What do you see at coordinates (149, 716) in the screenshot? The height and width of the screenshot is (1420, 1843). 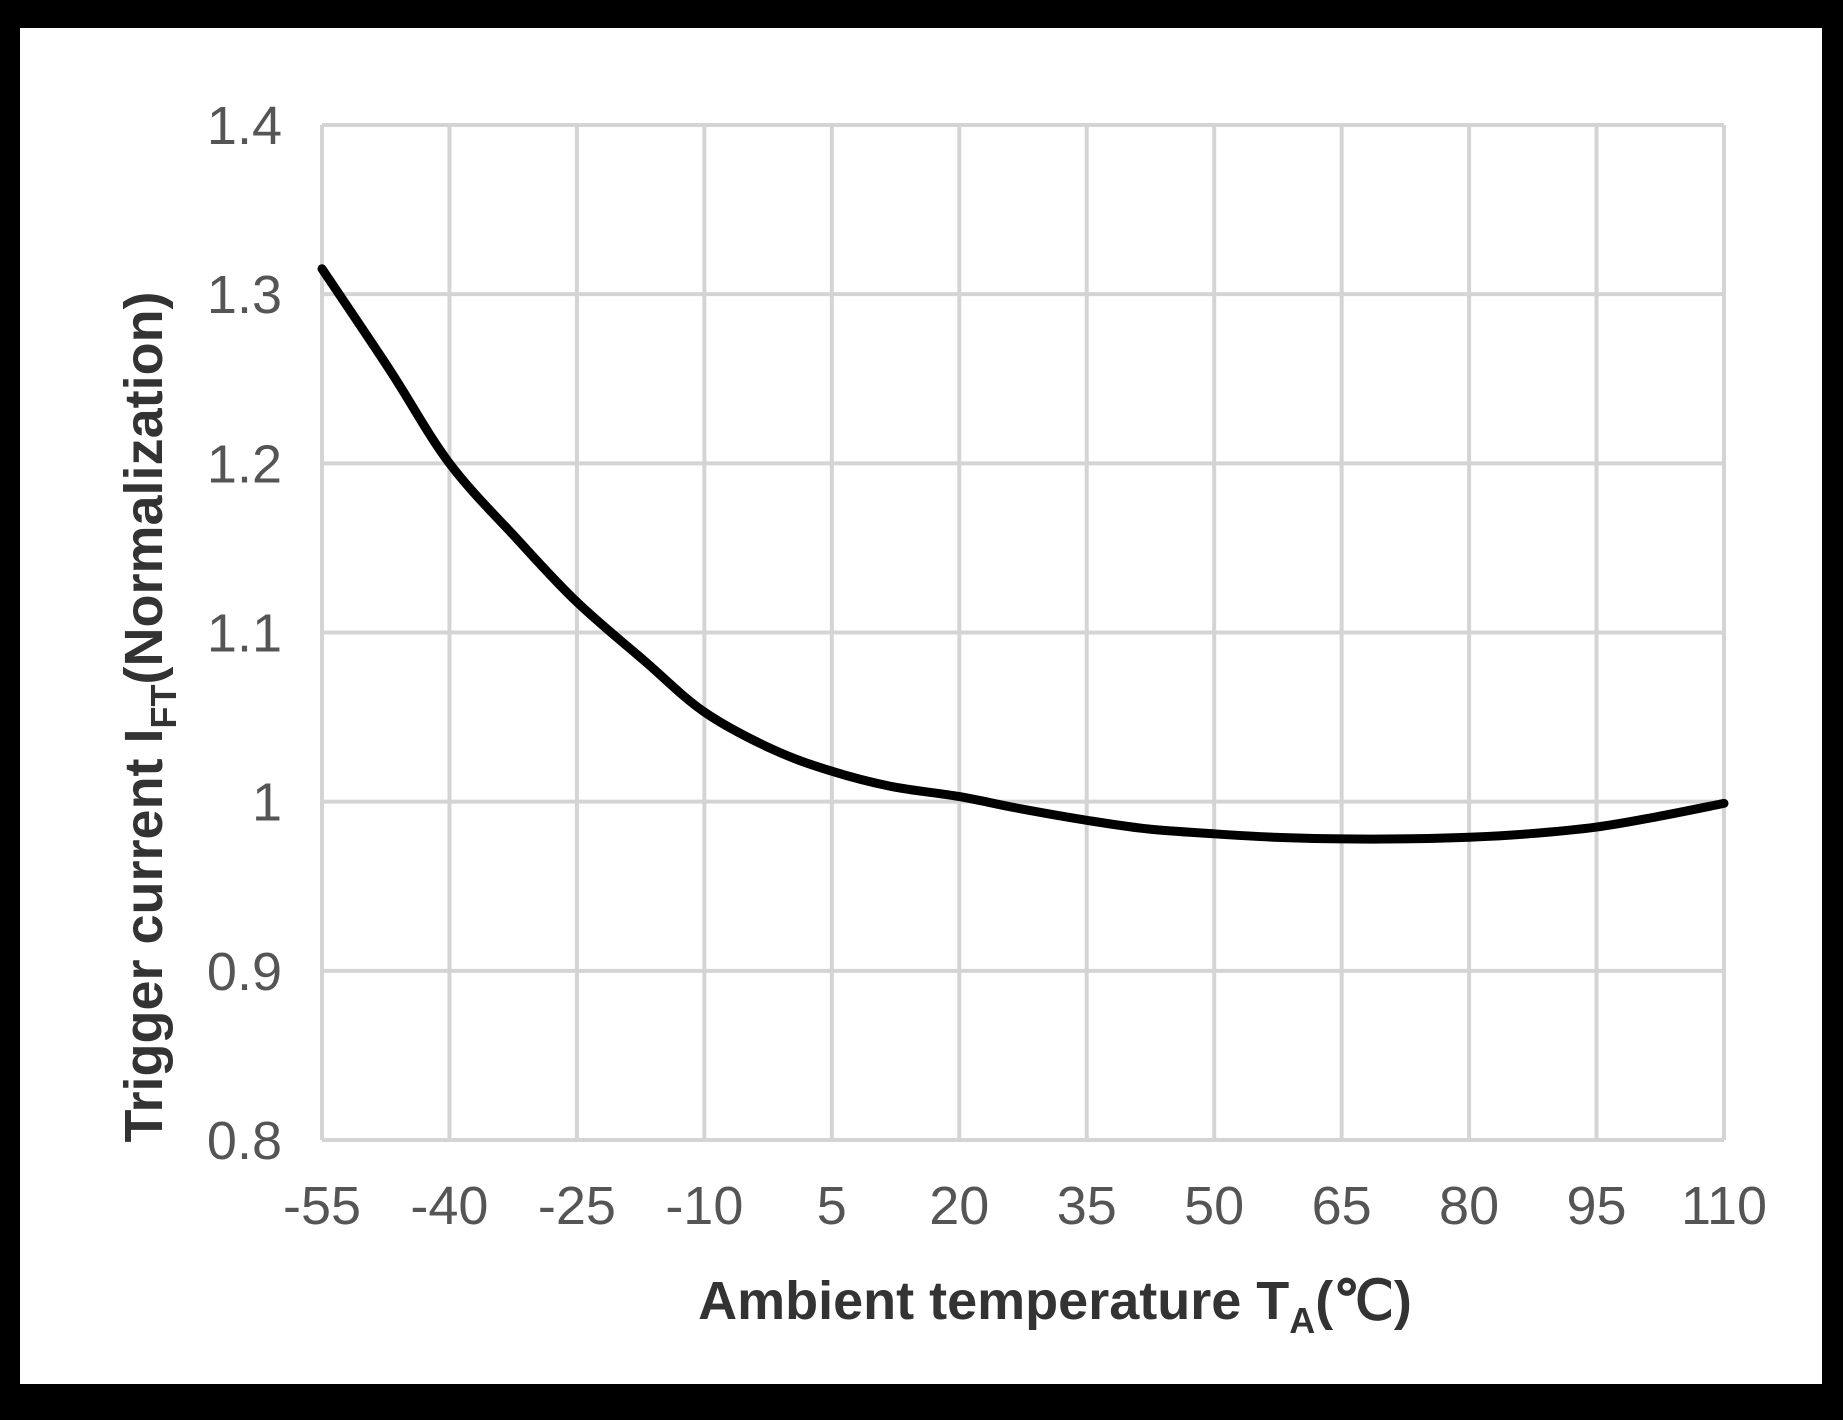 I see `y-axis-title: Trigger current IFT(Normalization)` at bounding box center [149, 716].